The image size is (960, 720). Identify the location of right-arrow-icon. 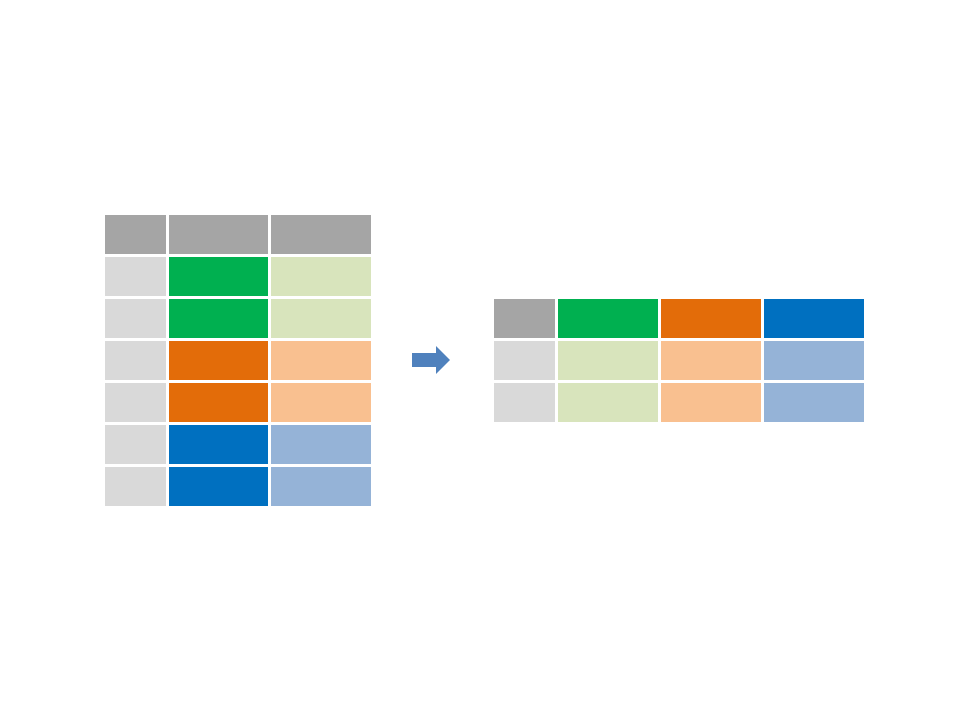
(431, 360).